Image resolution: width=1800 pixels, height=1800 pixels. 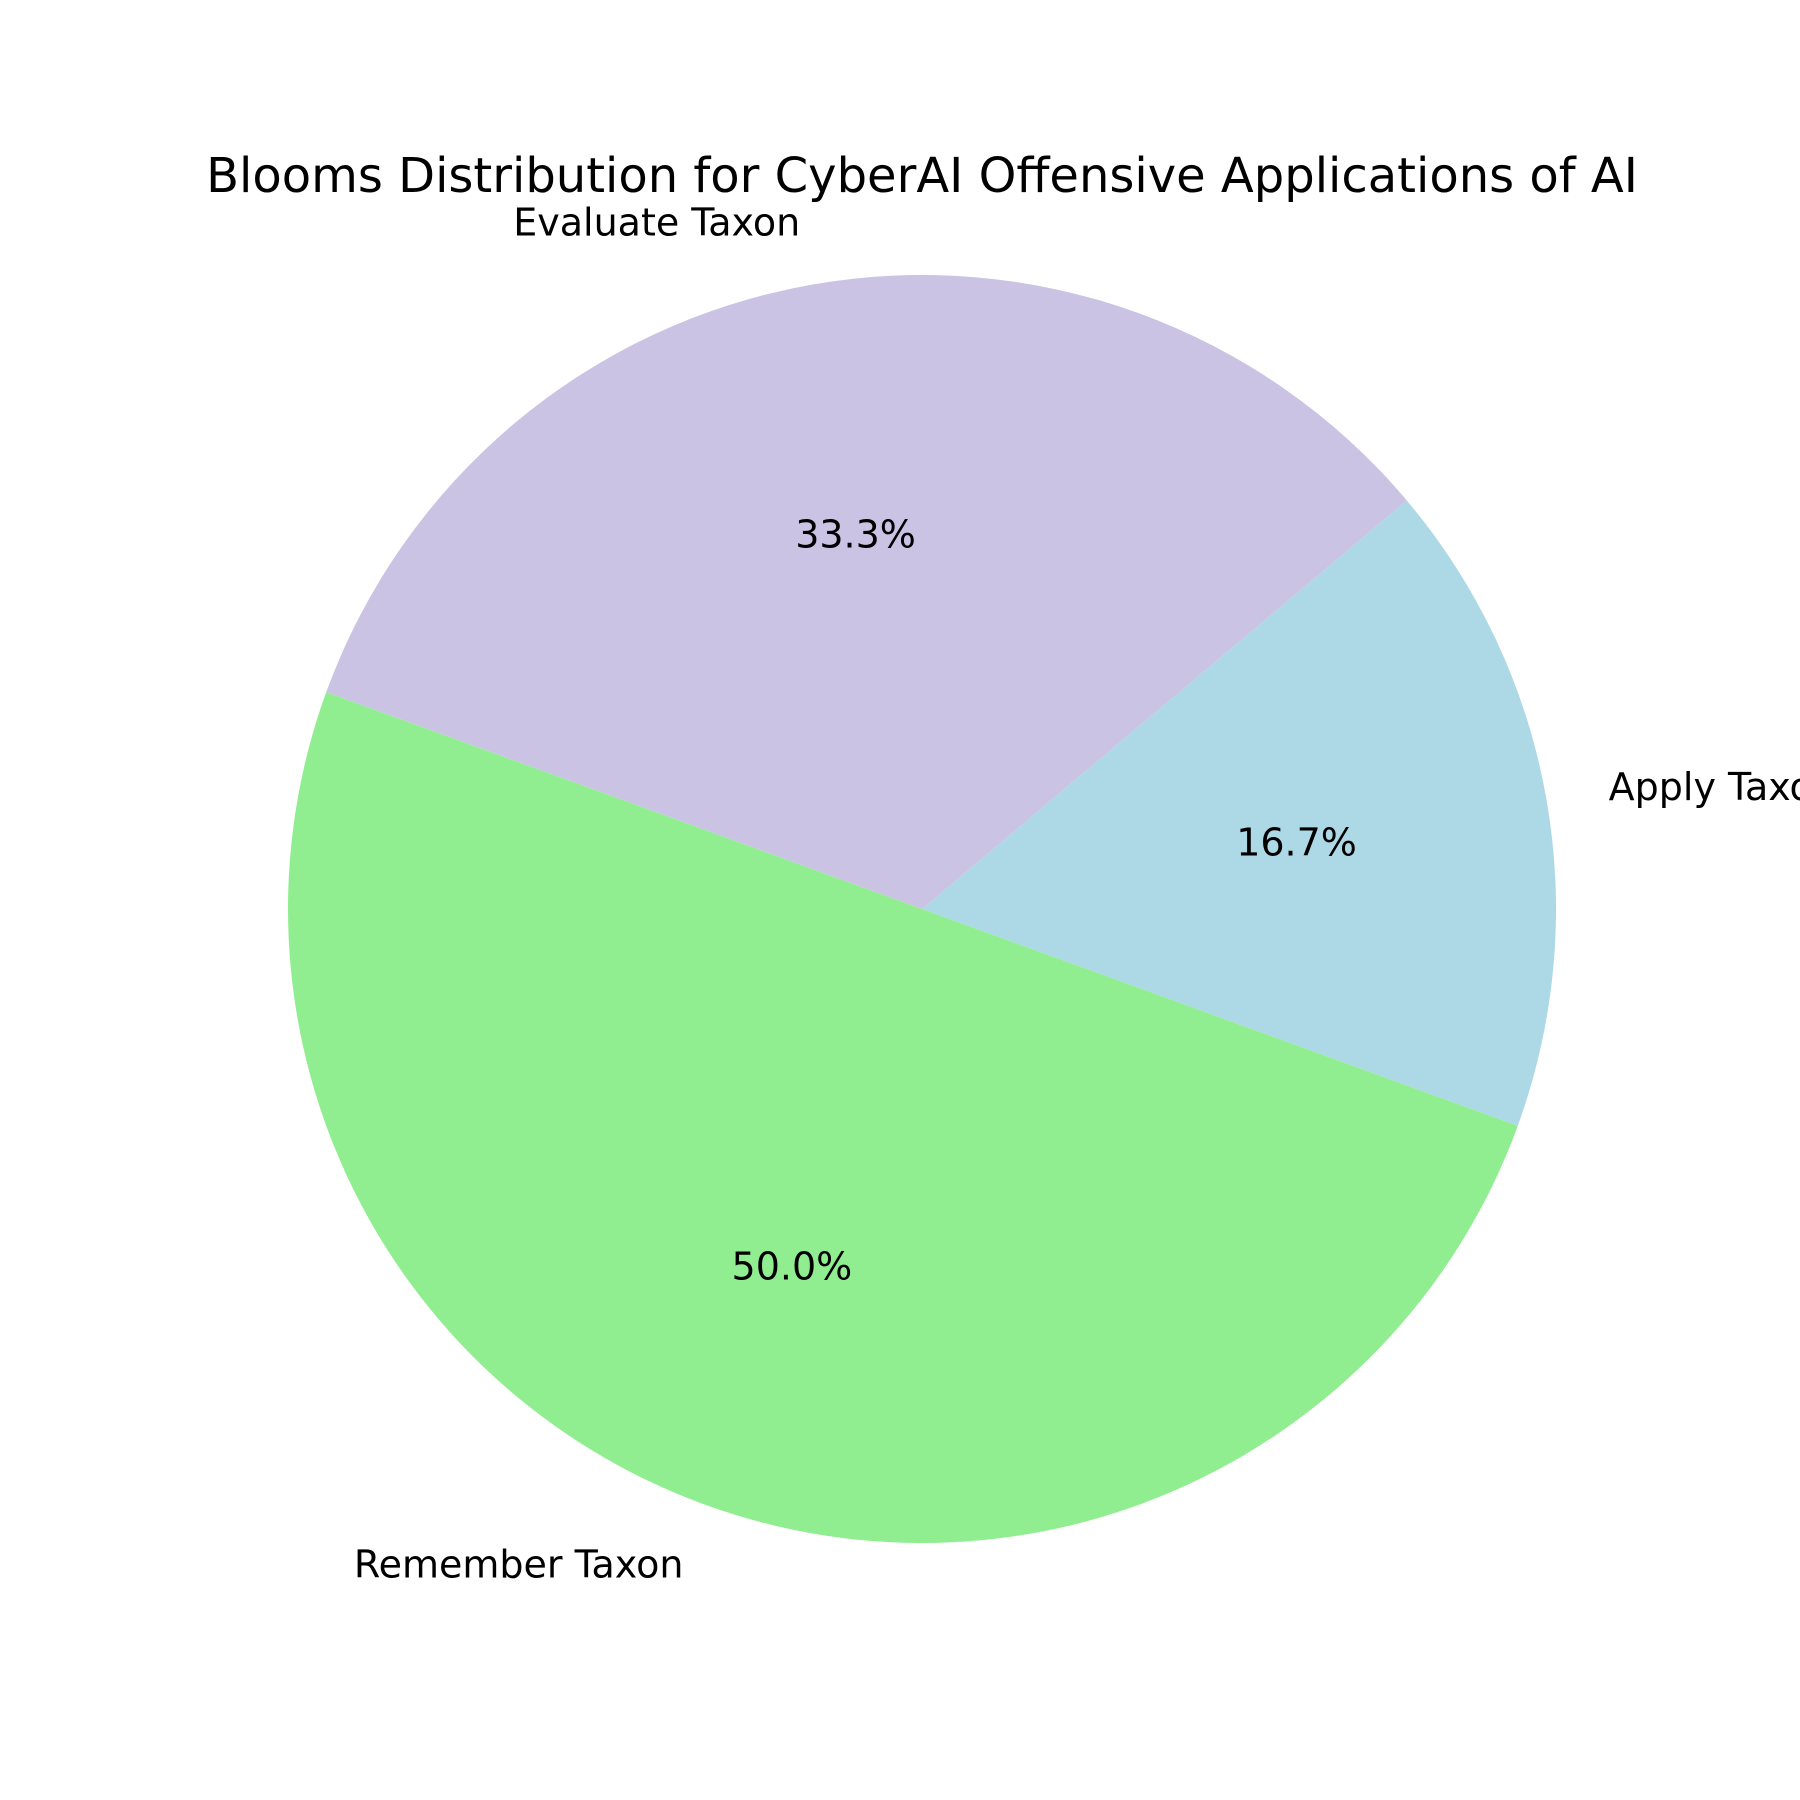 What do you see at coordinates (792, 1266) in the screenshot?
I see `pct-label-remember-taxon: 50.0%` at bounding box center [792, 1266].